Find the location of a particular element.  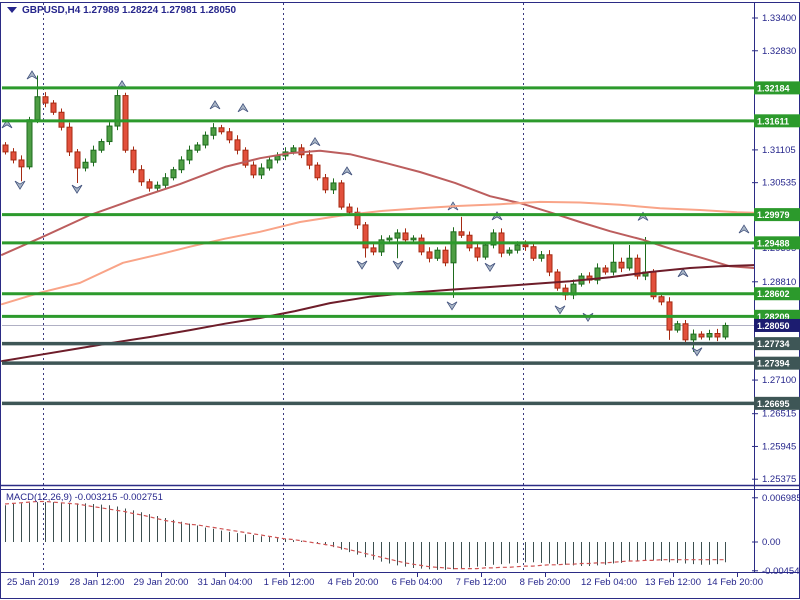

price-level-badge-label: 1.26695 is located at coordinates (773, 404).